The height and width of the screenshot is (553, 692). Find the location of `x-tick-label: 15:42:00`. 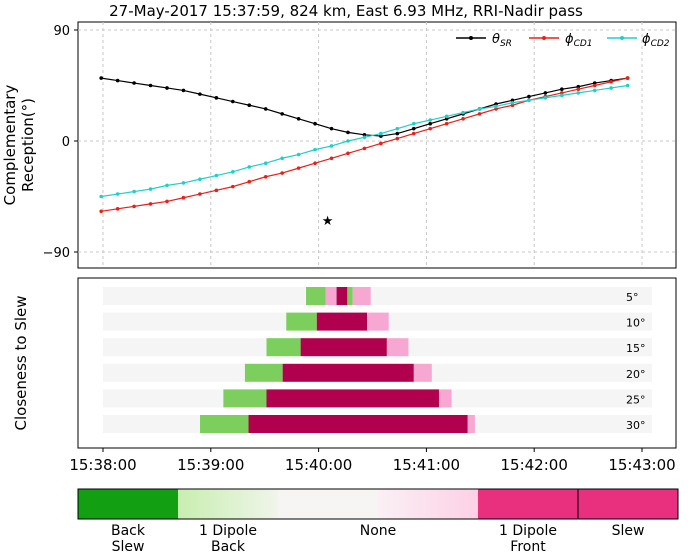

x-tick-label: 15:42:00 is located at coordinates (534, 465).